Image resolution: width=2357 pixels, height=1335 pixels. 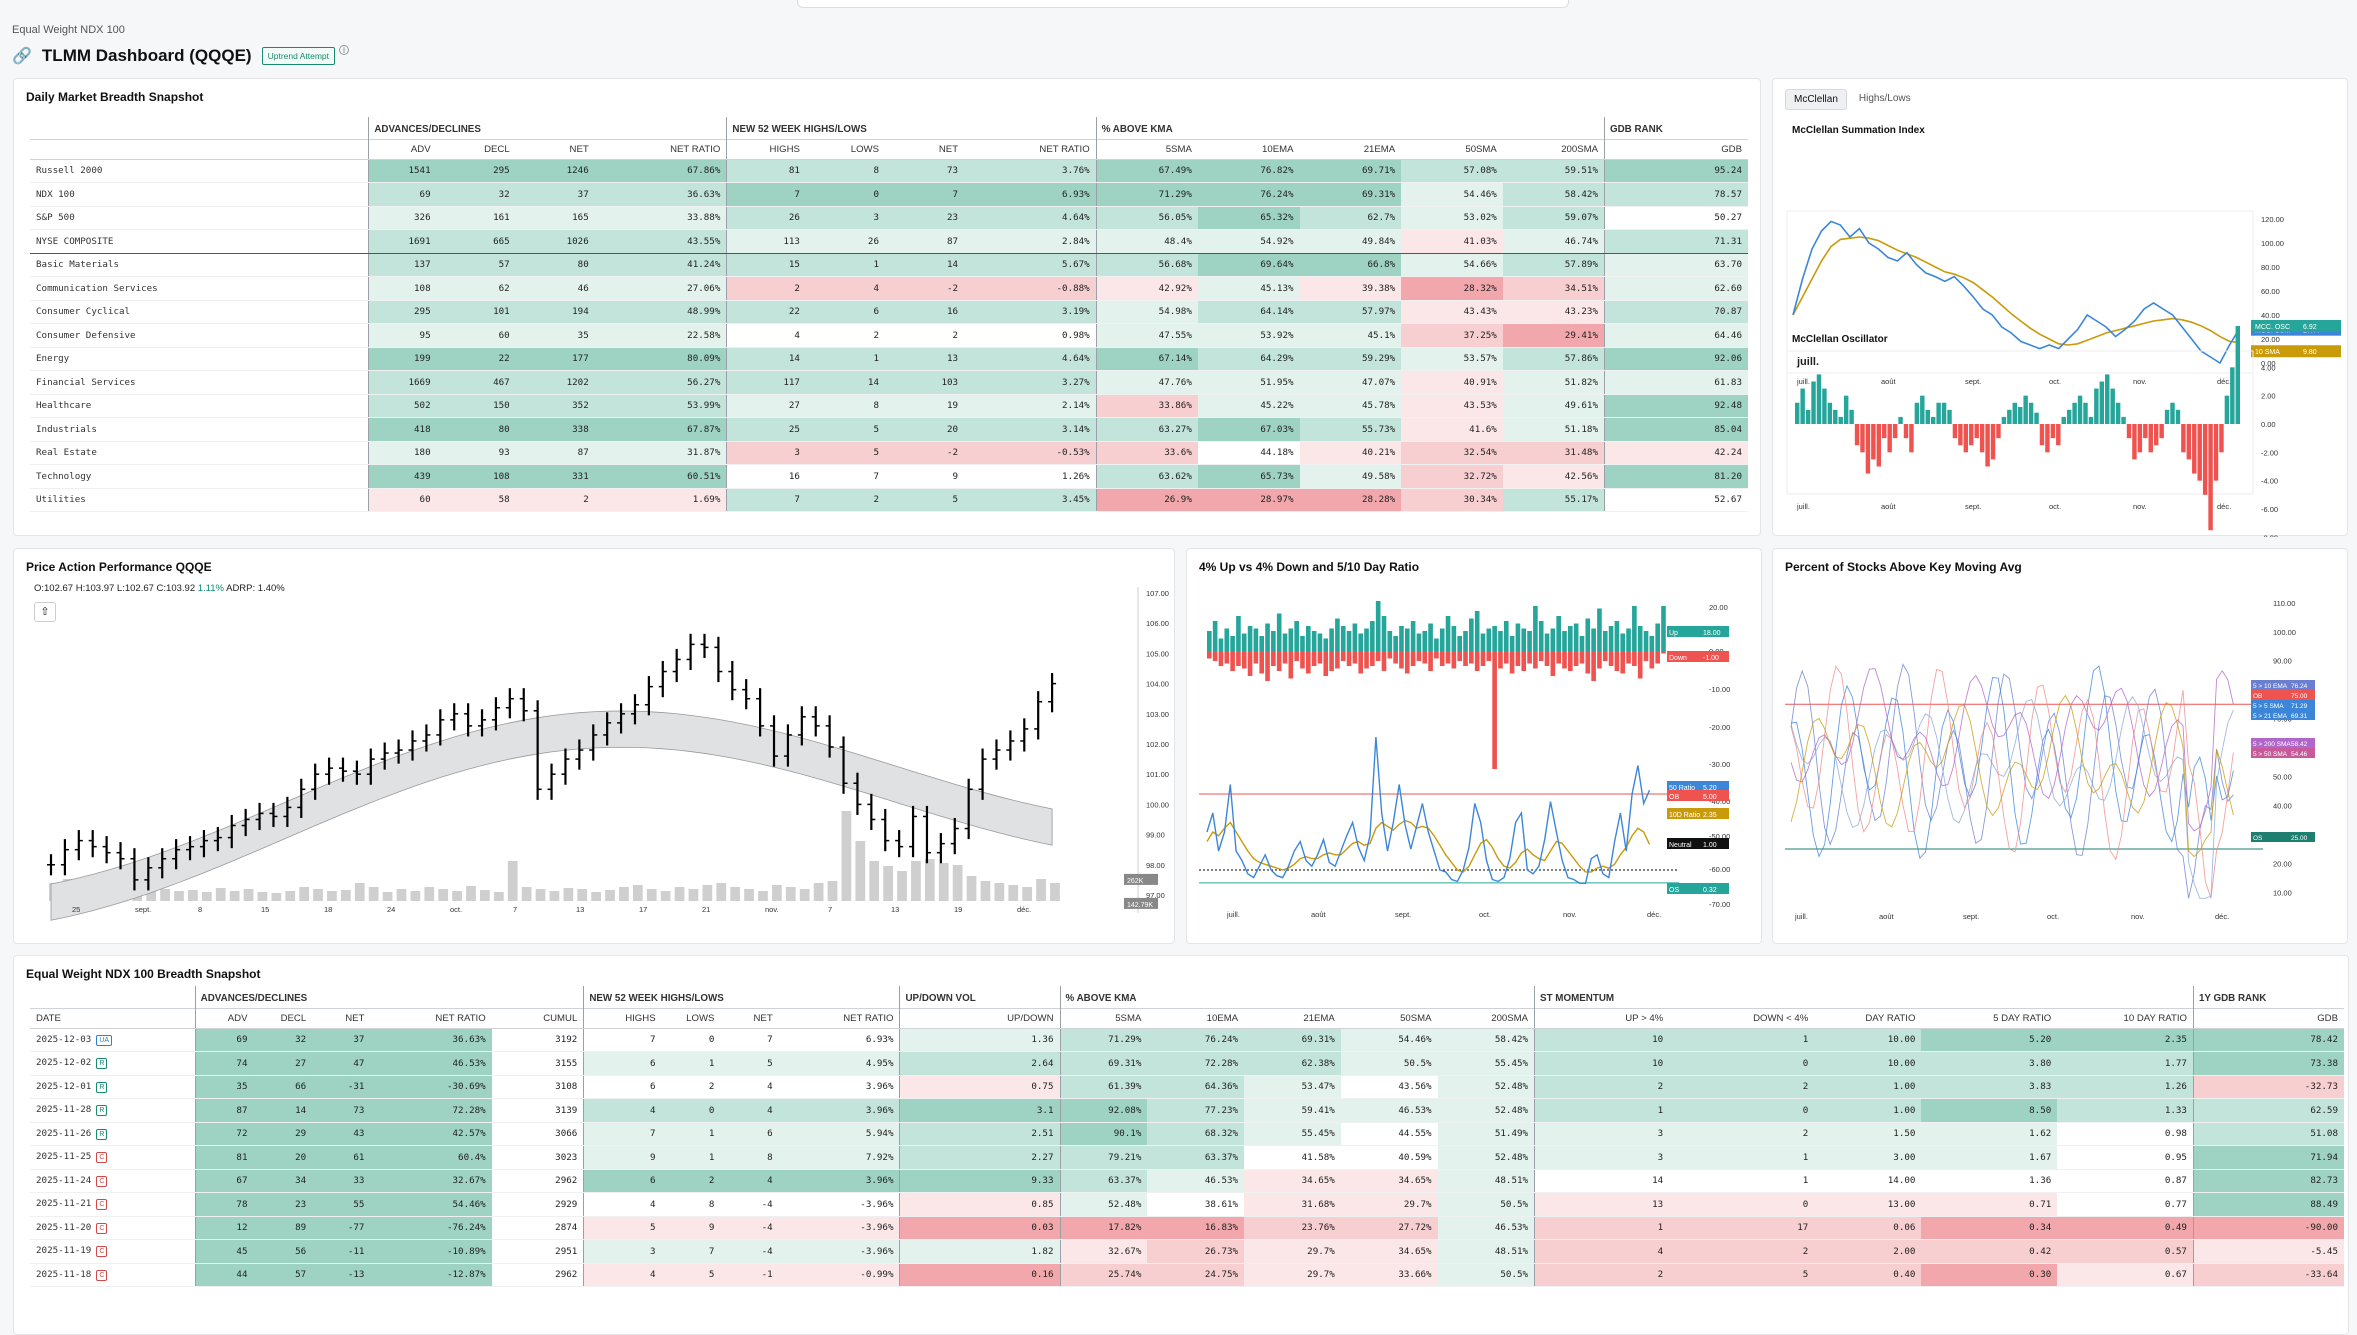 I want to click on table-cell: 10.00, so click(x=1868, y=1040).